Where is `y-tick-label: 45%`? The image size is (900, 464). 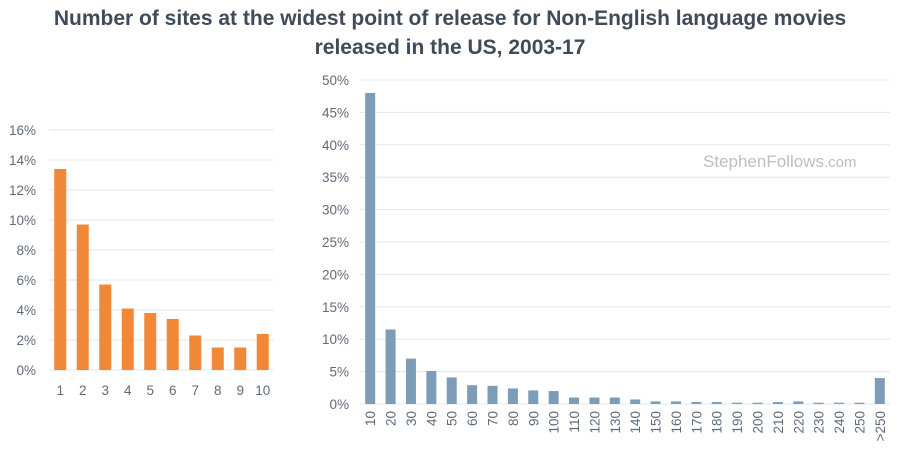 y-tick-label: 45% is located at coordinates (335, 112).